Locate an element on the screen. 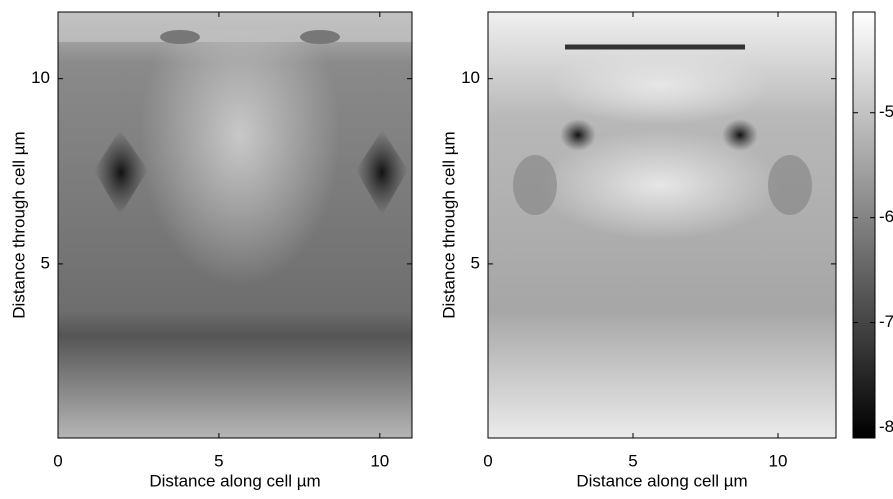 The height and width of the screenshot is (499, 893). colorbar-tick-label: -6 is located at coordinates (886, 216).